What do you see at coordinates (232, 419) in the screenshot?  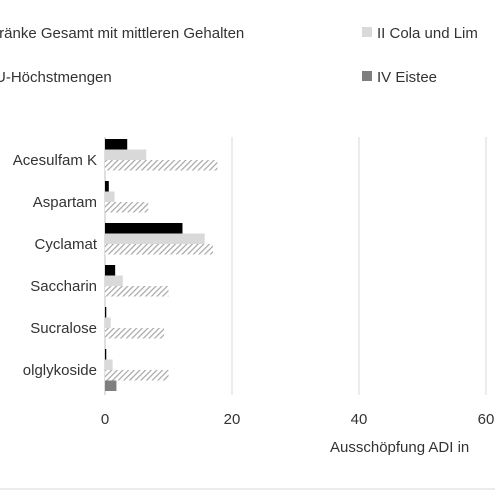 I see `x-tick-label: 20` at bounding box center [232, 419].